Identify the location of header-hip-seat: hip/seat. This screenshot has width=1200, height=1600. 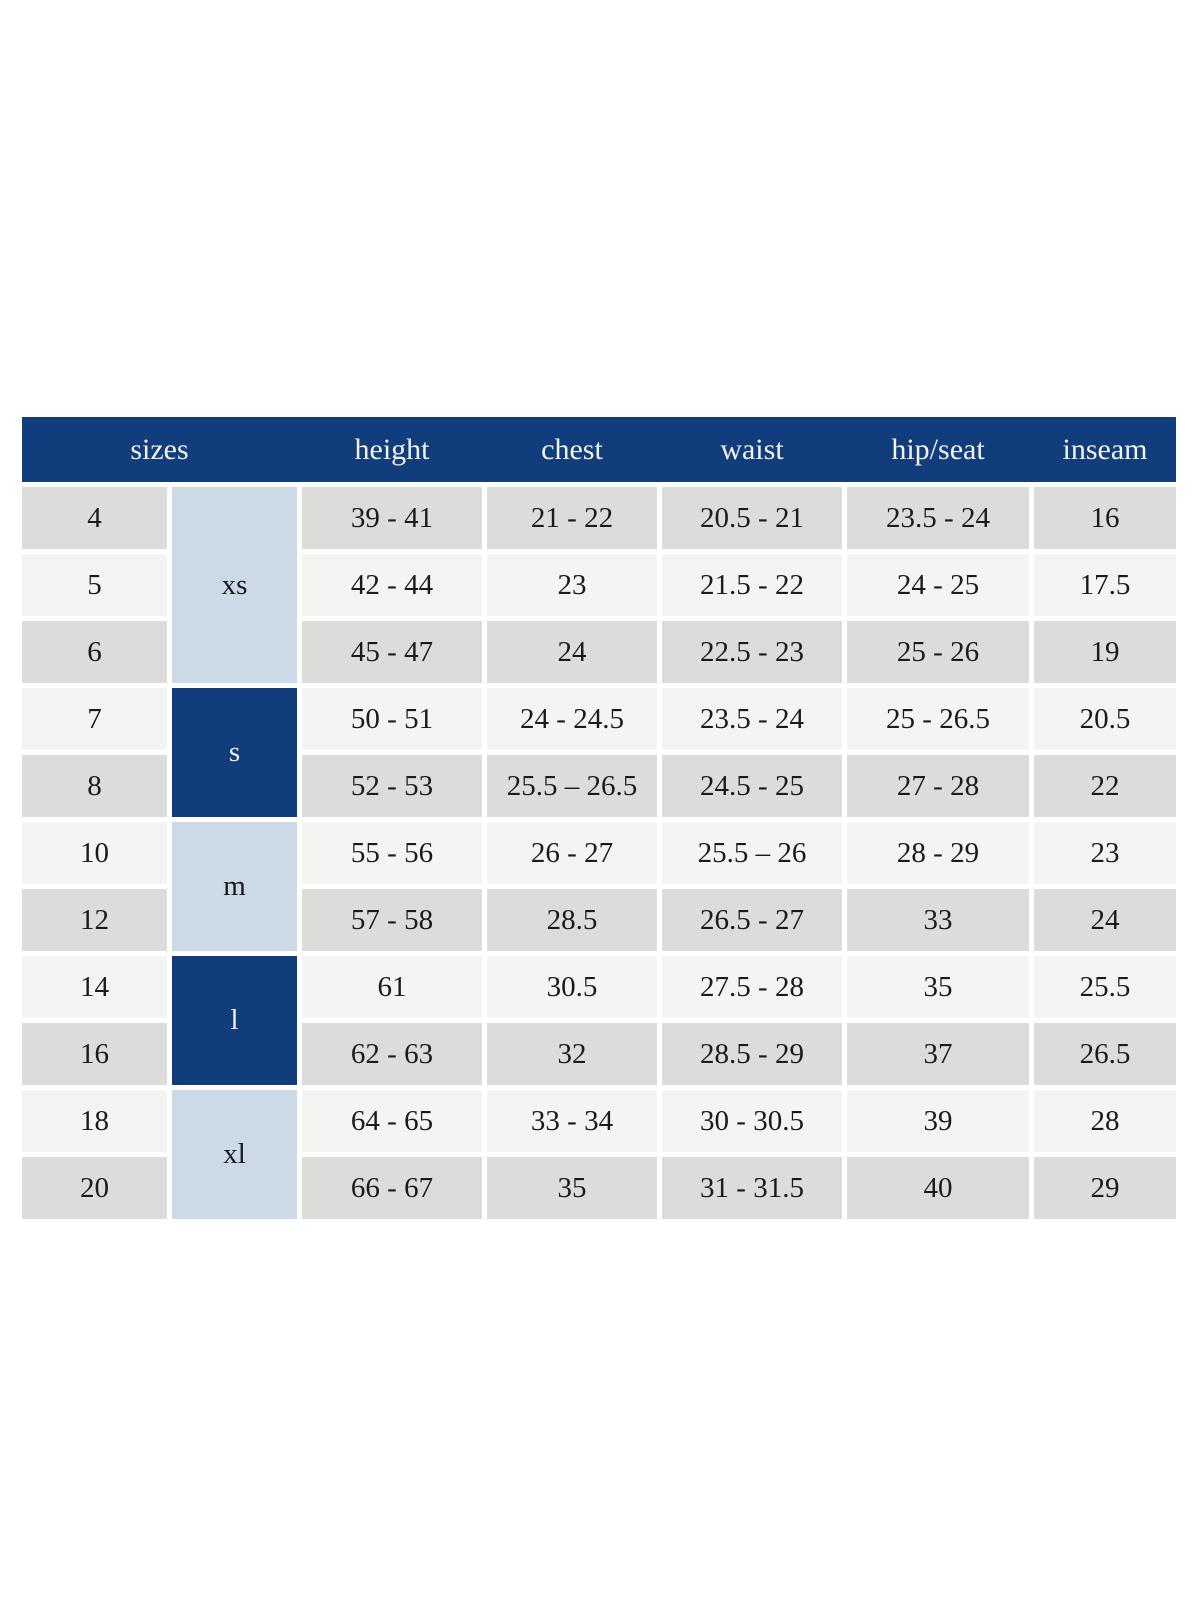
(938, 449).